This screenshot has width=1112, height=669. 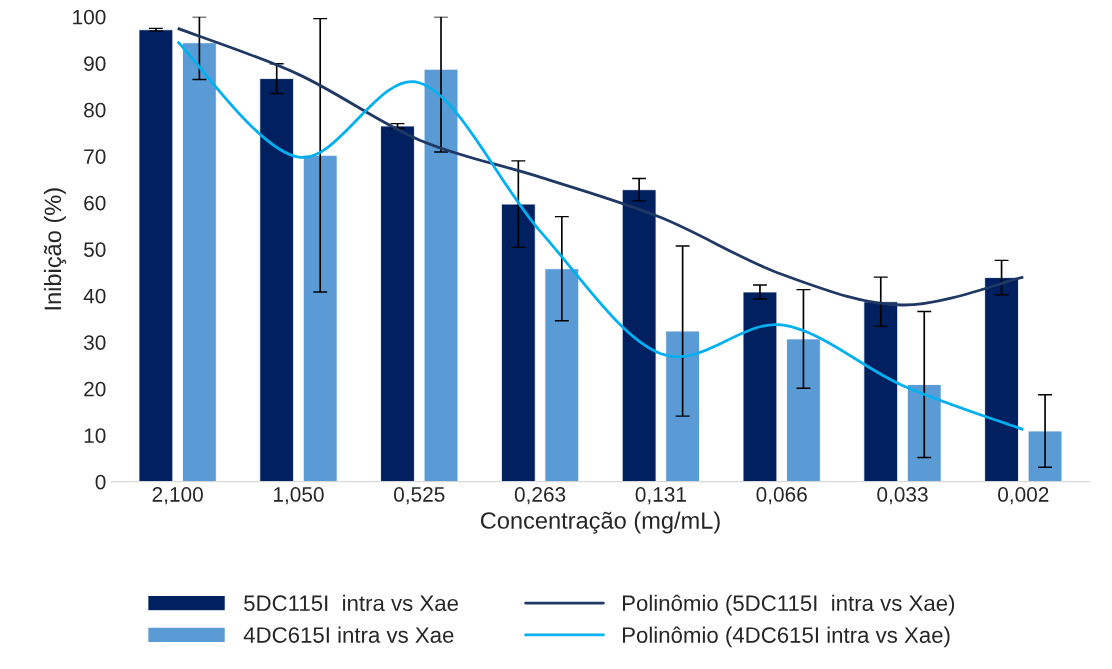 What do you see at coordinates (786, 637) in the screenshot?
I see `legend-label: Polinômio (4DC615I intra vs Xae)` at bounding box center [786, 637].